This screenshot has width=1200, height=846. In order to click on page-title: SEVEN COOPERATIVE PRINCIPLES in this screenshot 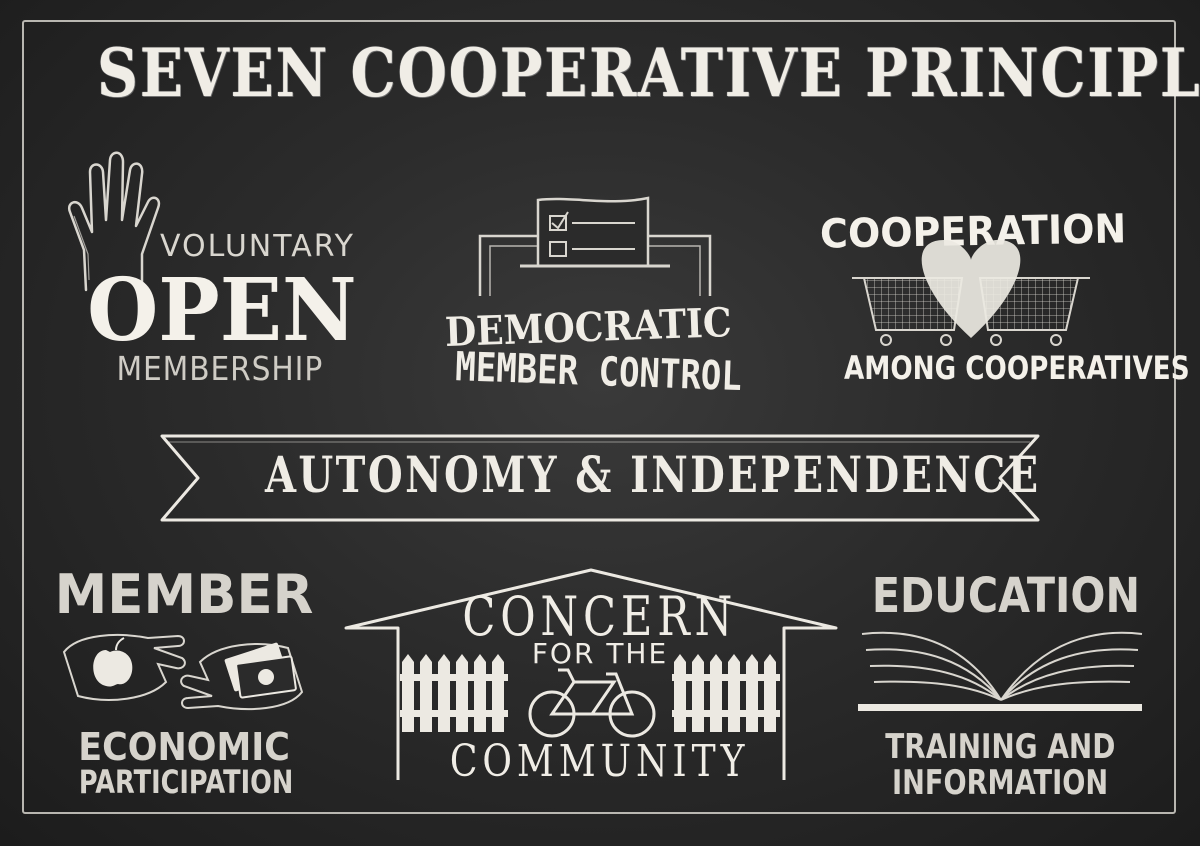, I will do `click(648, 73)`.